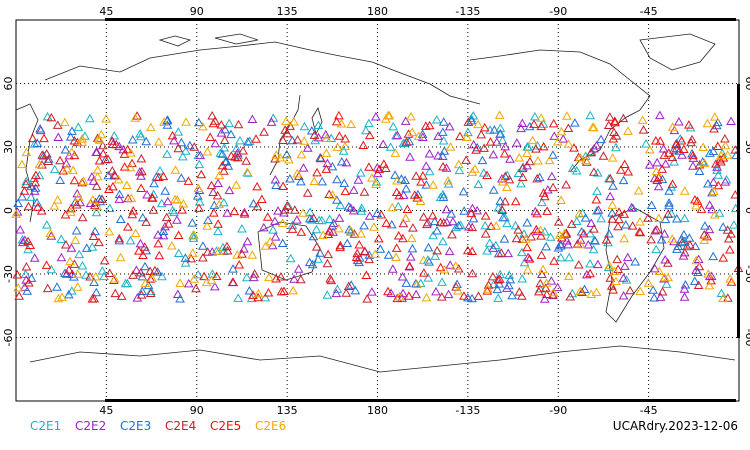 The height and width of the screenshot is (450, 750). What do you see at coordinates (180, 426) in the screenshot?
I see `legend-item: C2E4` at bounding box center [180, 426].